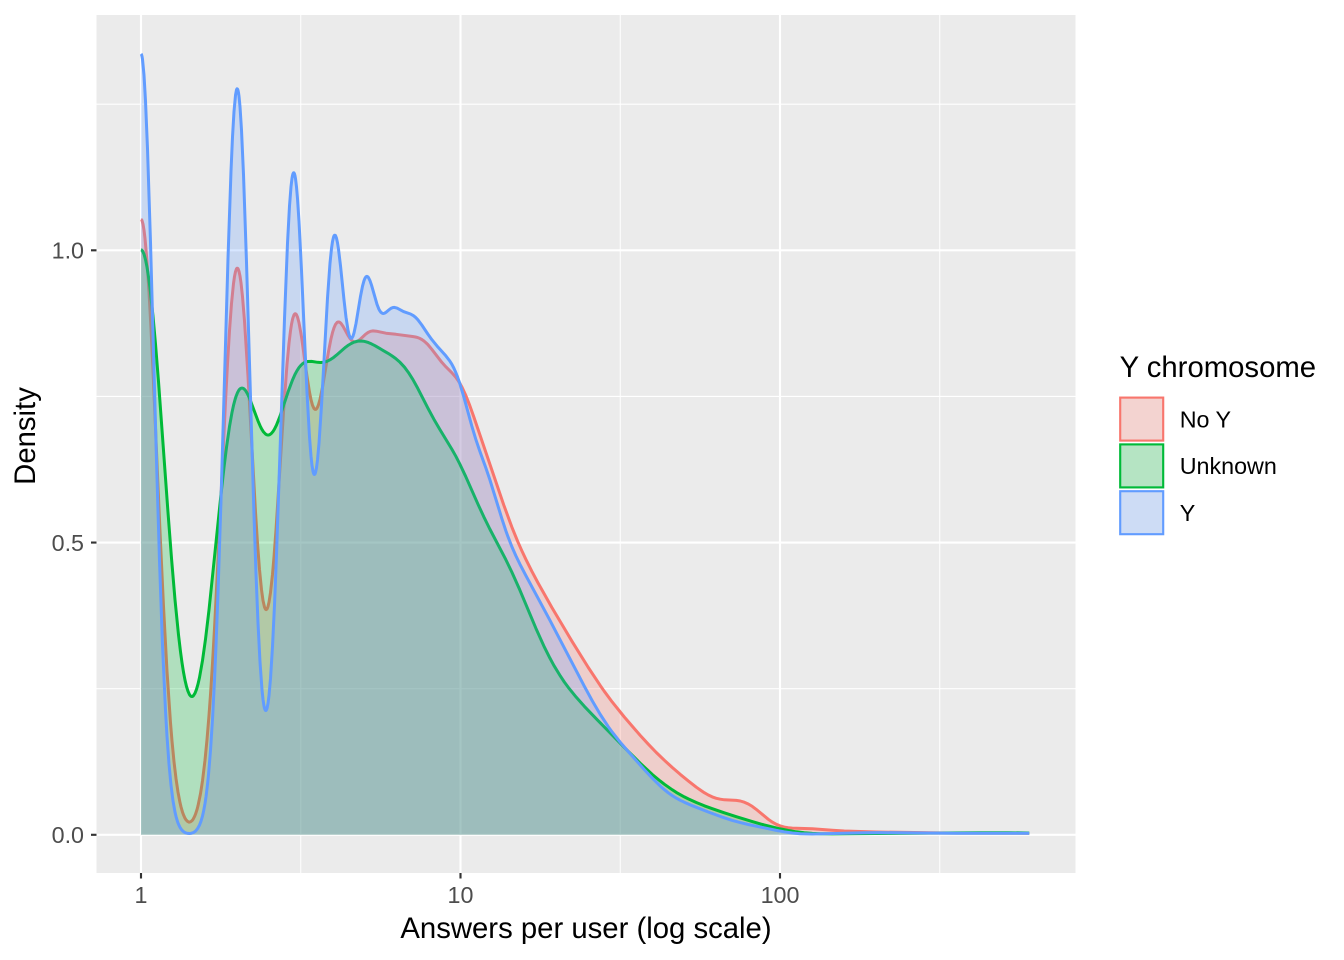 The image size is (1344, 960). I want to click on svg-text: Unknown, so click(1228, 466).